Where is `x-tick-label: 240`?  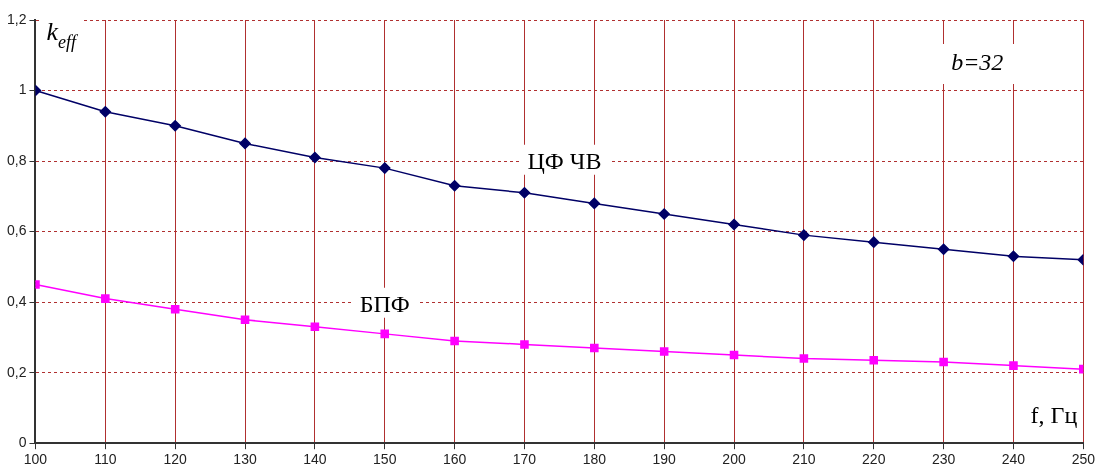
x-tick-label: 240 is located at coordinates (1013, 459).